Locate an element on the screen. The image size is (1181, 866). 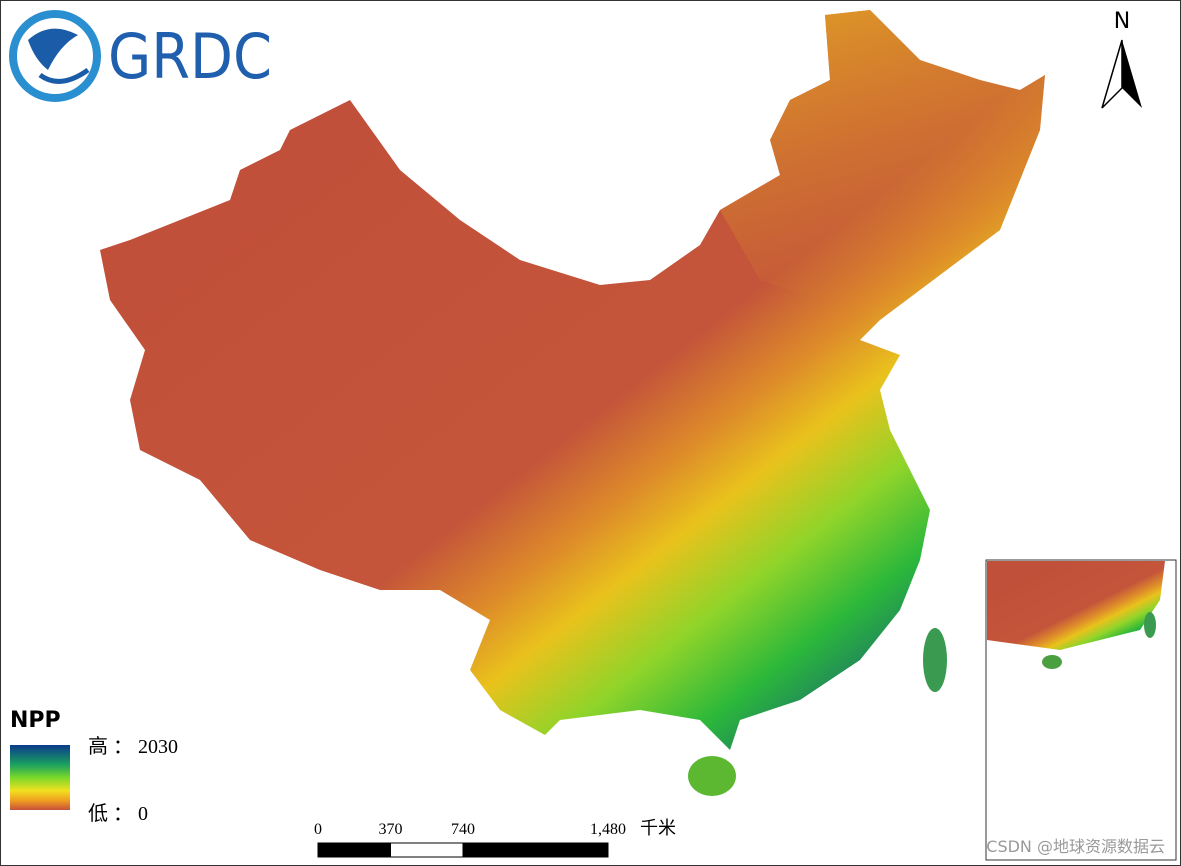
scale-bar: 0 370 740 1,480 千米 is located at coordinates (495, 838).